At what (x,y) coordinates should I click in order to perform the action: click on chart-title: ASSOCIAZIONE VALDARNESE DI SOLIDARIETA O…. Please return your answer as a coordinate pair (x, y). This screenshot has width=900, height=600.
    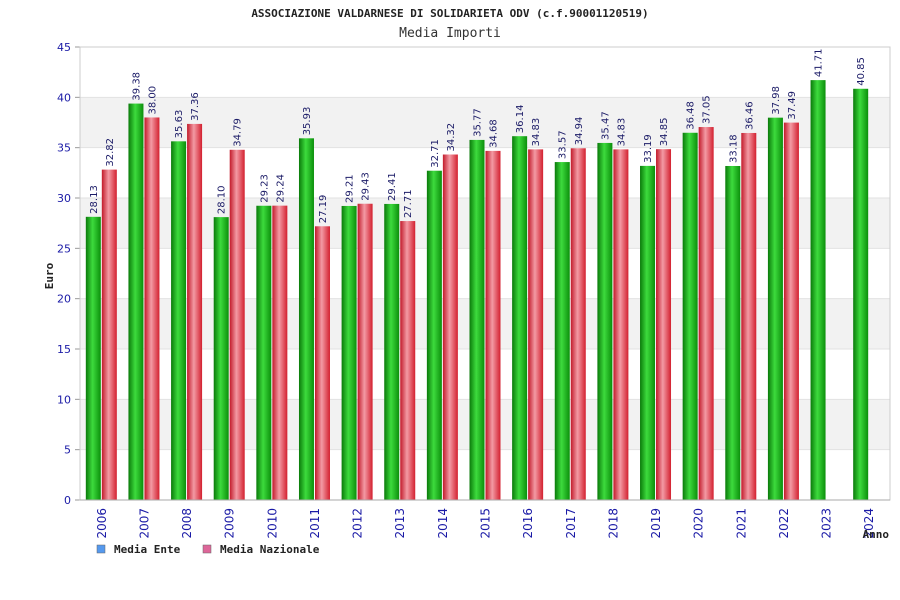
    Looking at the image, I should click on (449, 13).